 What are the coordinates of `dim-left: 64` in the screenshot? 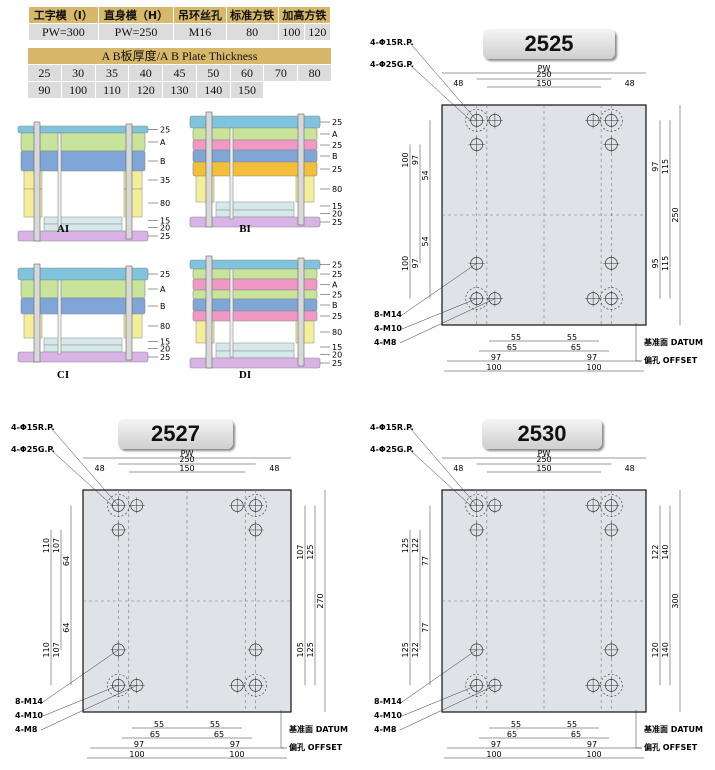 It's located at (66, 561).